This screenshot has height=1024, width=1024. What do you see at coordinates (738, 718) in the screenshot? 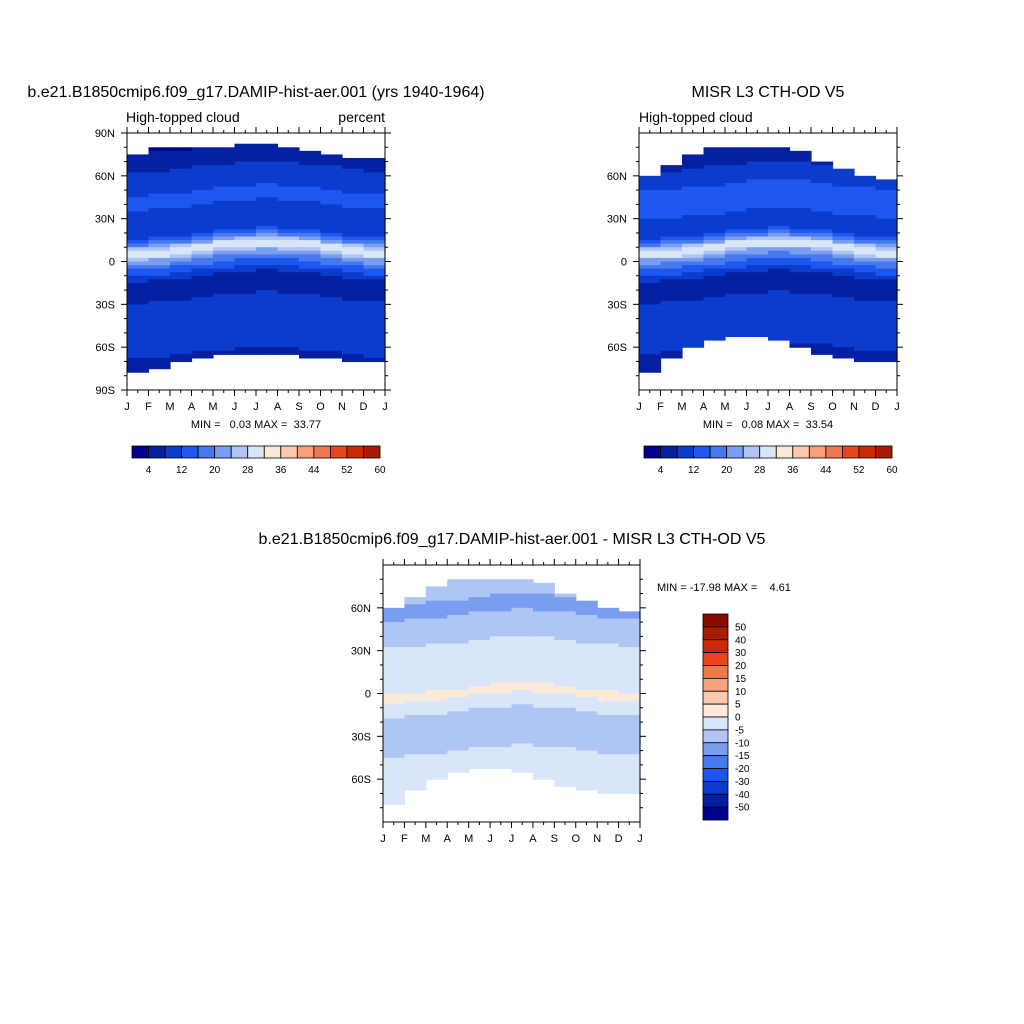
I see `colorbar-label: 0` at bounding box center [738, 718].